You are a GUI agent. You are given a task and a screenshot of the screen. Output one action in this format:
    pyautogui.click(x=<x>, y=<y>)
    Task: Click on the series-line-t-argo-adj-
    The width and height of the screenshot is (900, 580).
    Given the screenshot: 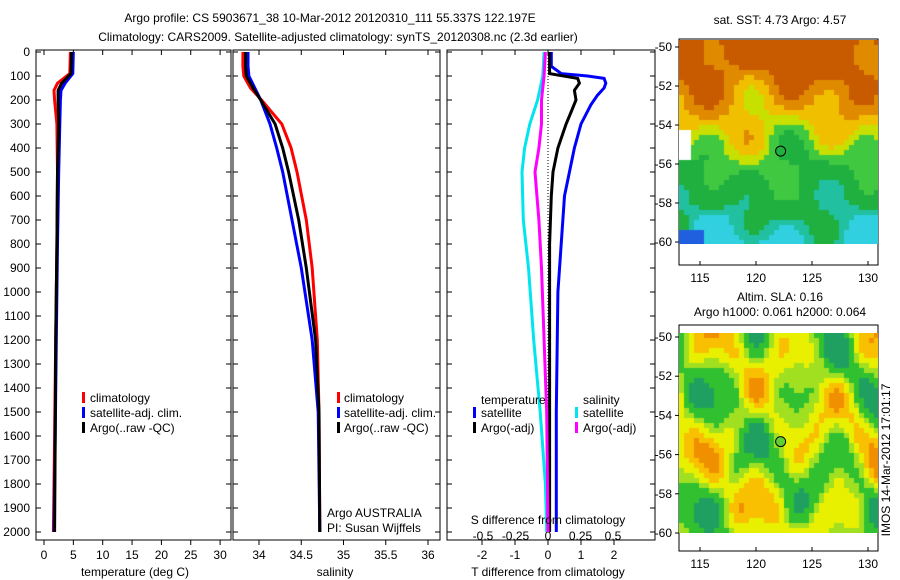 What is the action you would take?
    pyautogui.click(x=565, y=292)
    